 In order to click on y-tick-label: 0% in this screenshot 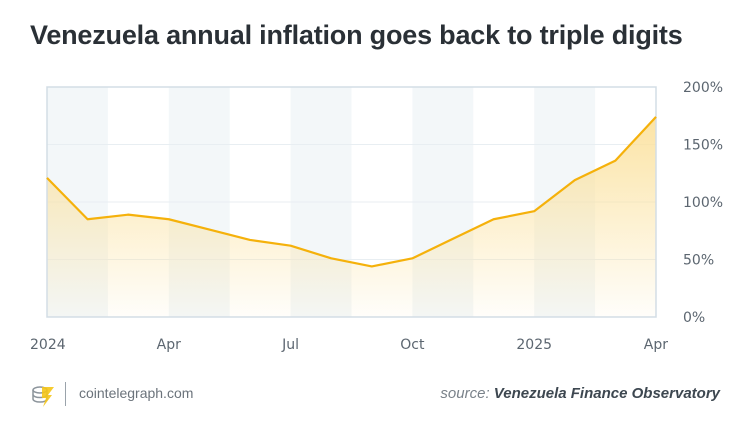, I will do `click(694, 318)`.